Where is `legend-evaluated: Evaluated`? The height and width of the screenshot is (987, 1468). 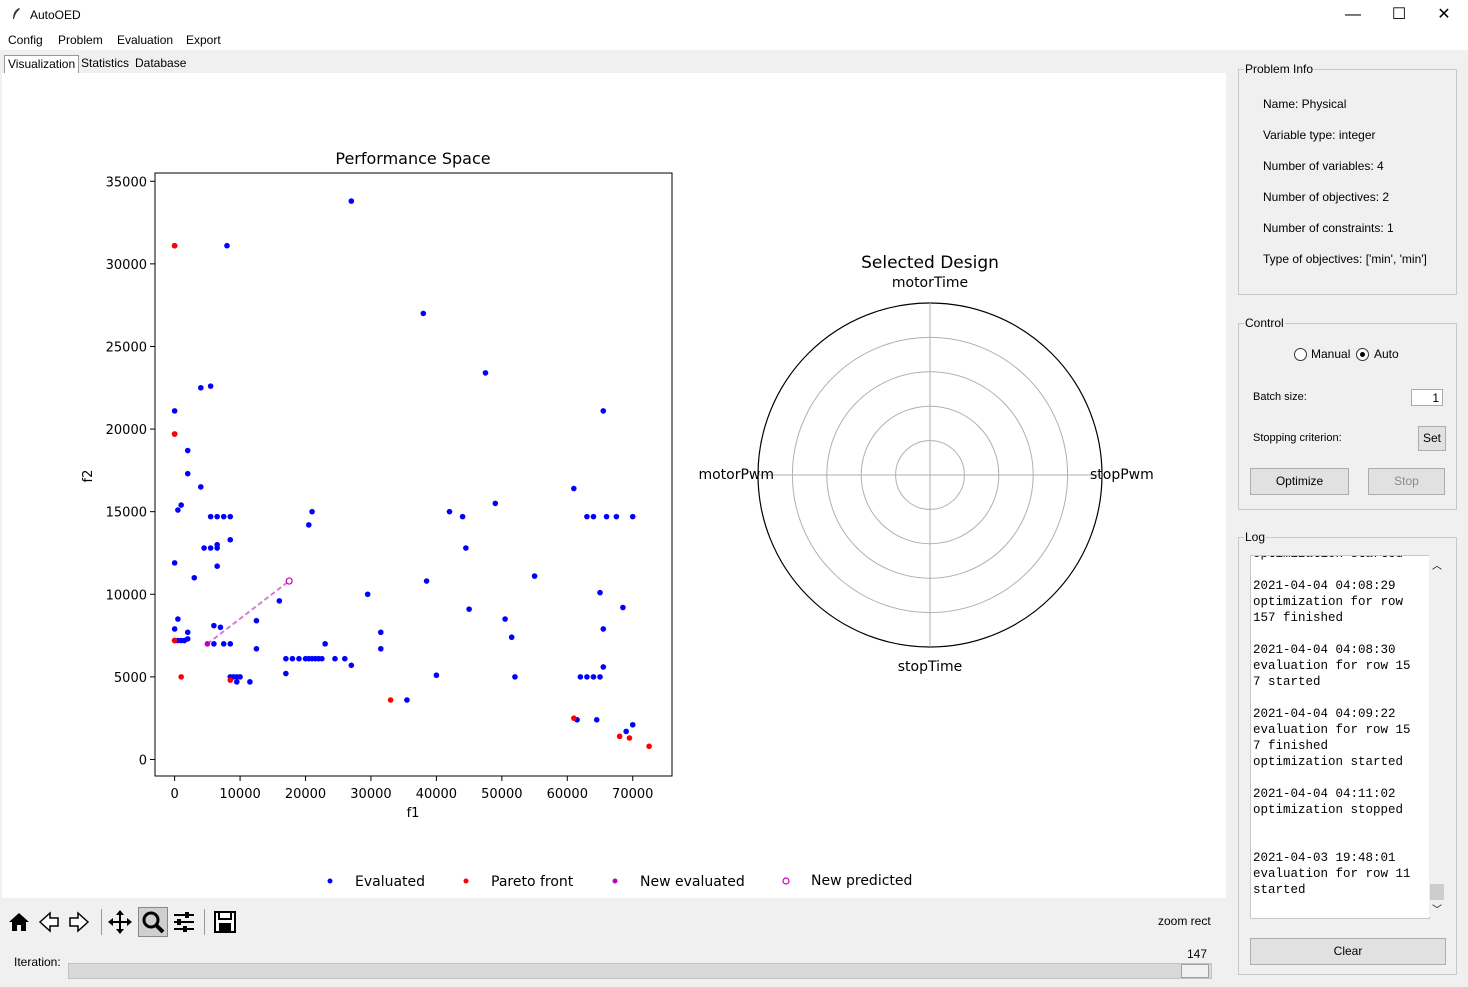 legend-evaluated: Evaluated is located at coordinates (390, 882).